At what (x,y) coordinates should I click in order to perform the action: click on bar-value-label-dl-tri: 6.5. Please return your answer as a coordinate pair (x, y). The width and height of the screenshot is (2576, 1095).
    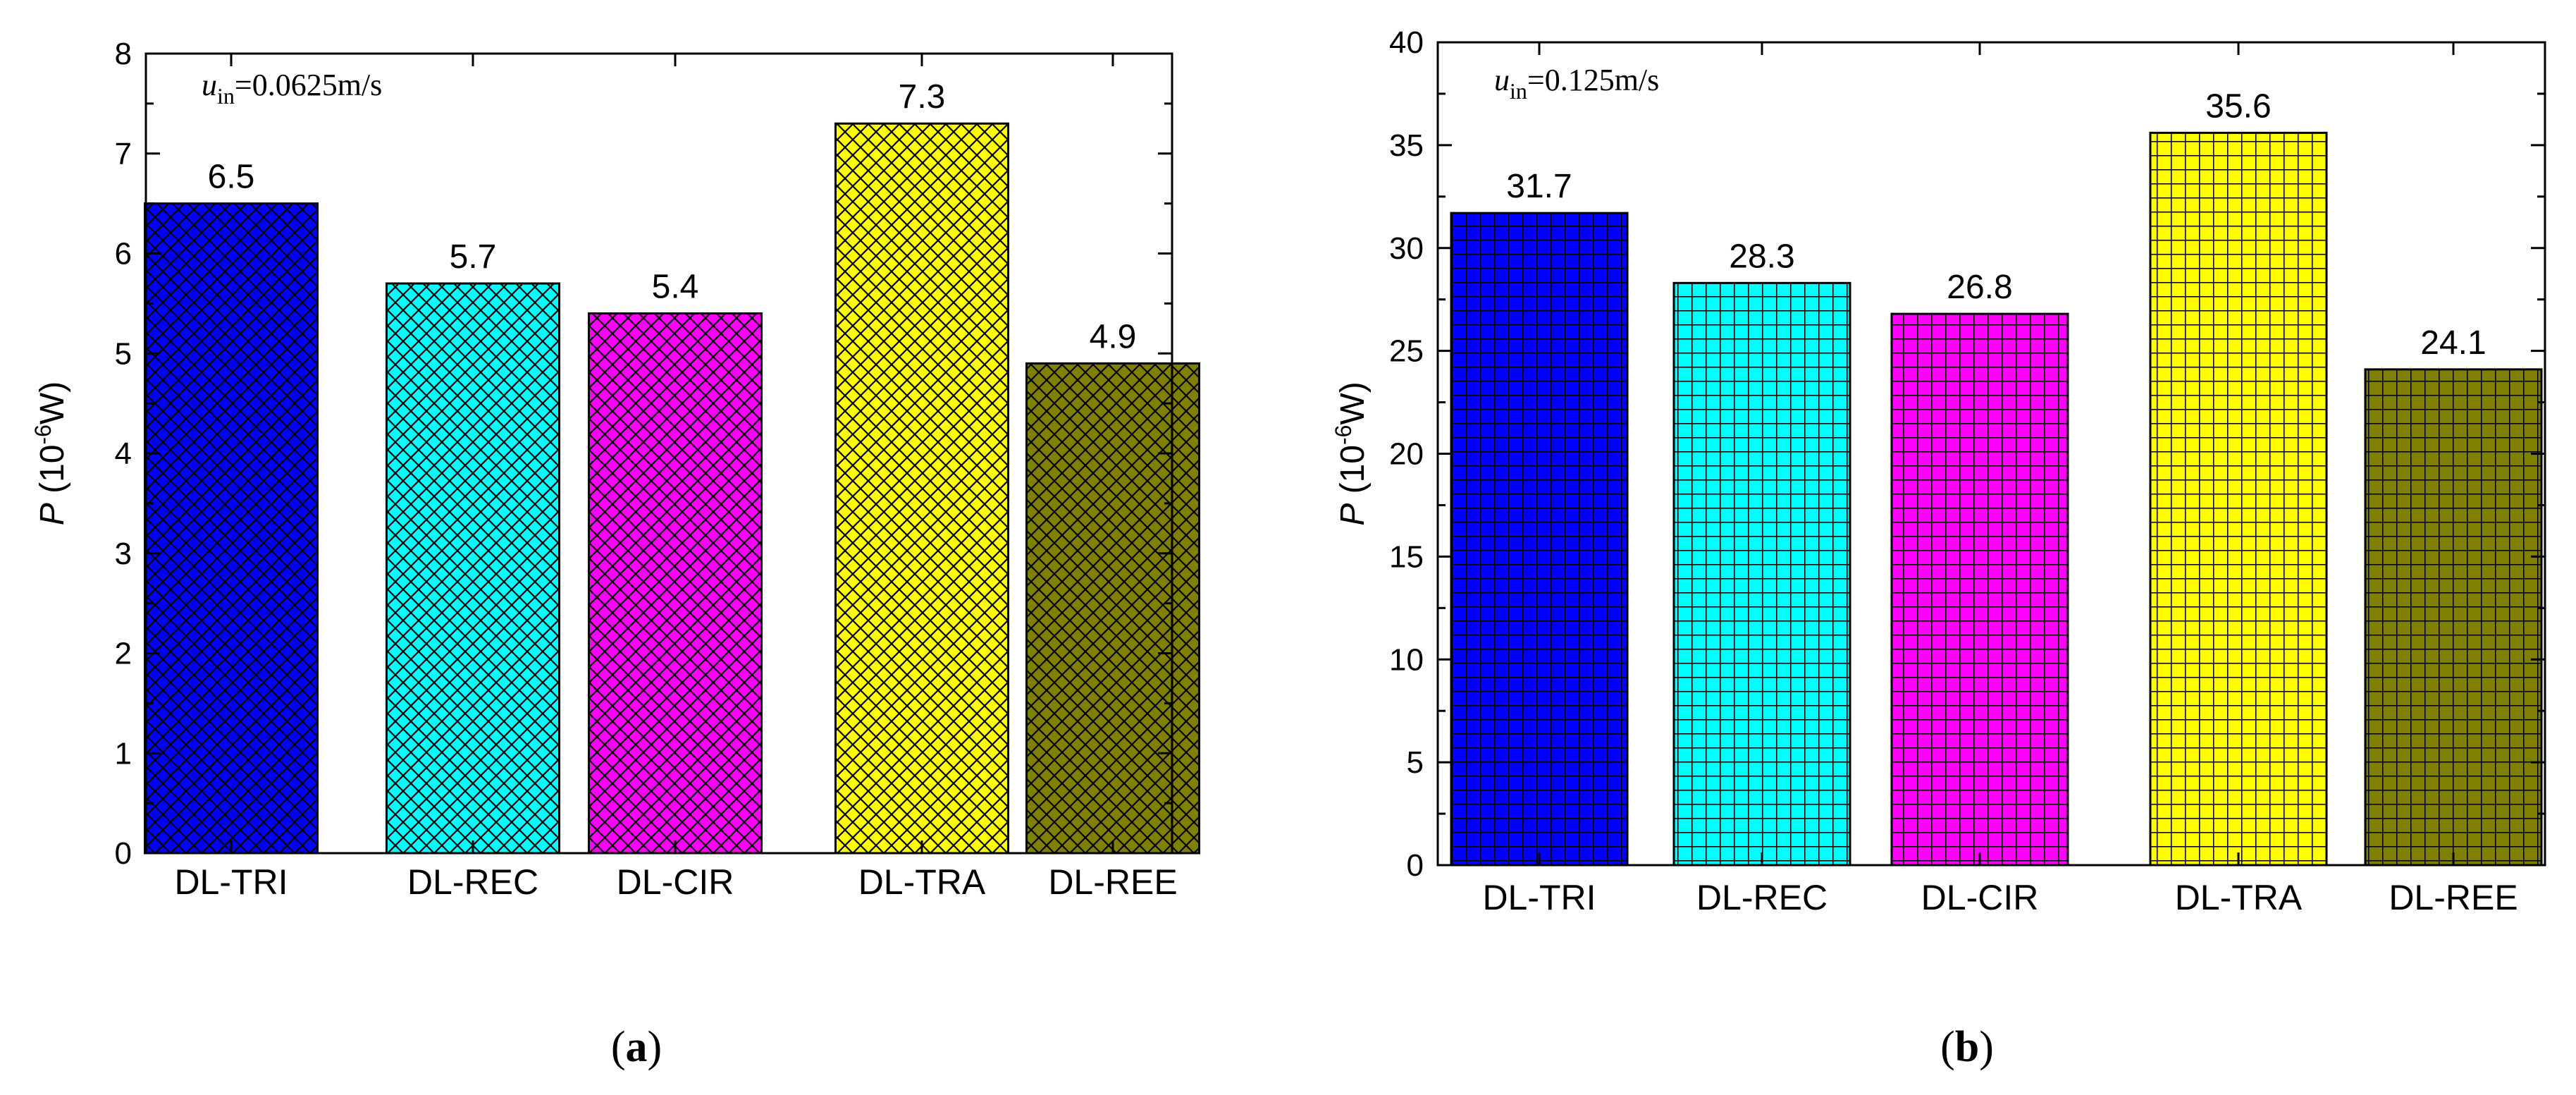
    Looking at the image, I should click on (231, 177).